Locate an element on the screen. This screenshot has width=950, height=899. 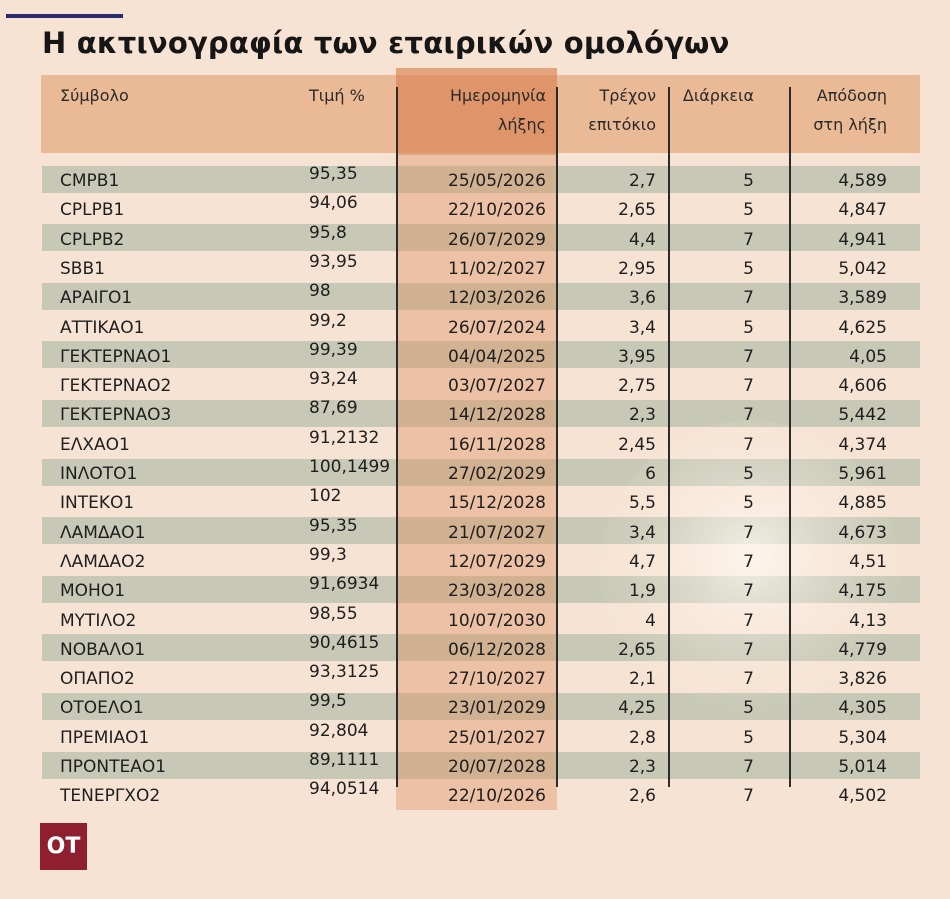
cell-ytm: 5,961 is located at coordinates (862, 474).